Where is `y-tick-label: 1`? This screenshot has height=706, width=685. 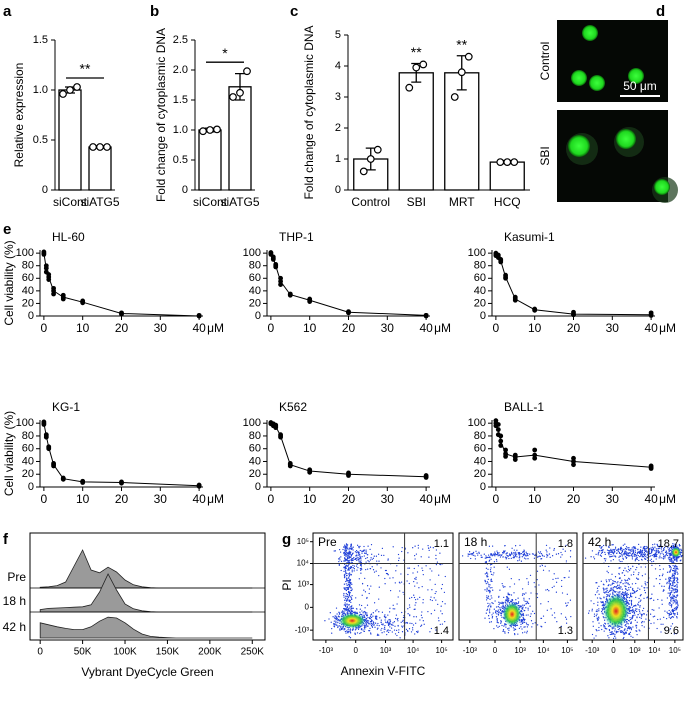 y-tick-label: 1 is located at coordinates (338, 159).